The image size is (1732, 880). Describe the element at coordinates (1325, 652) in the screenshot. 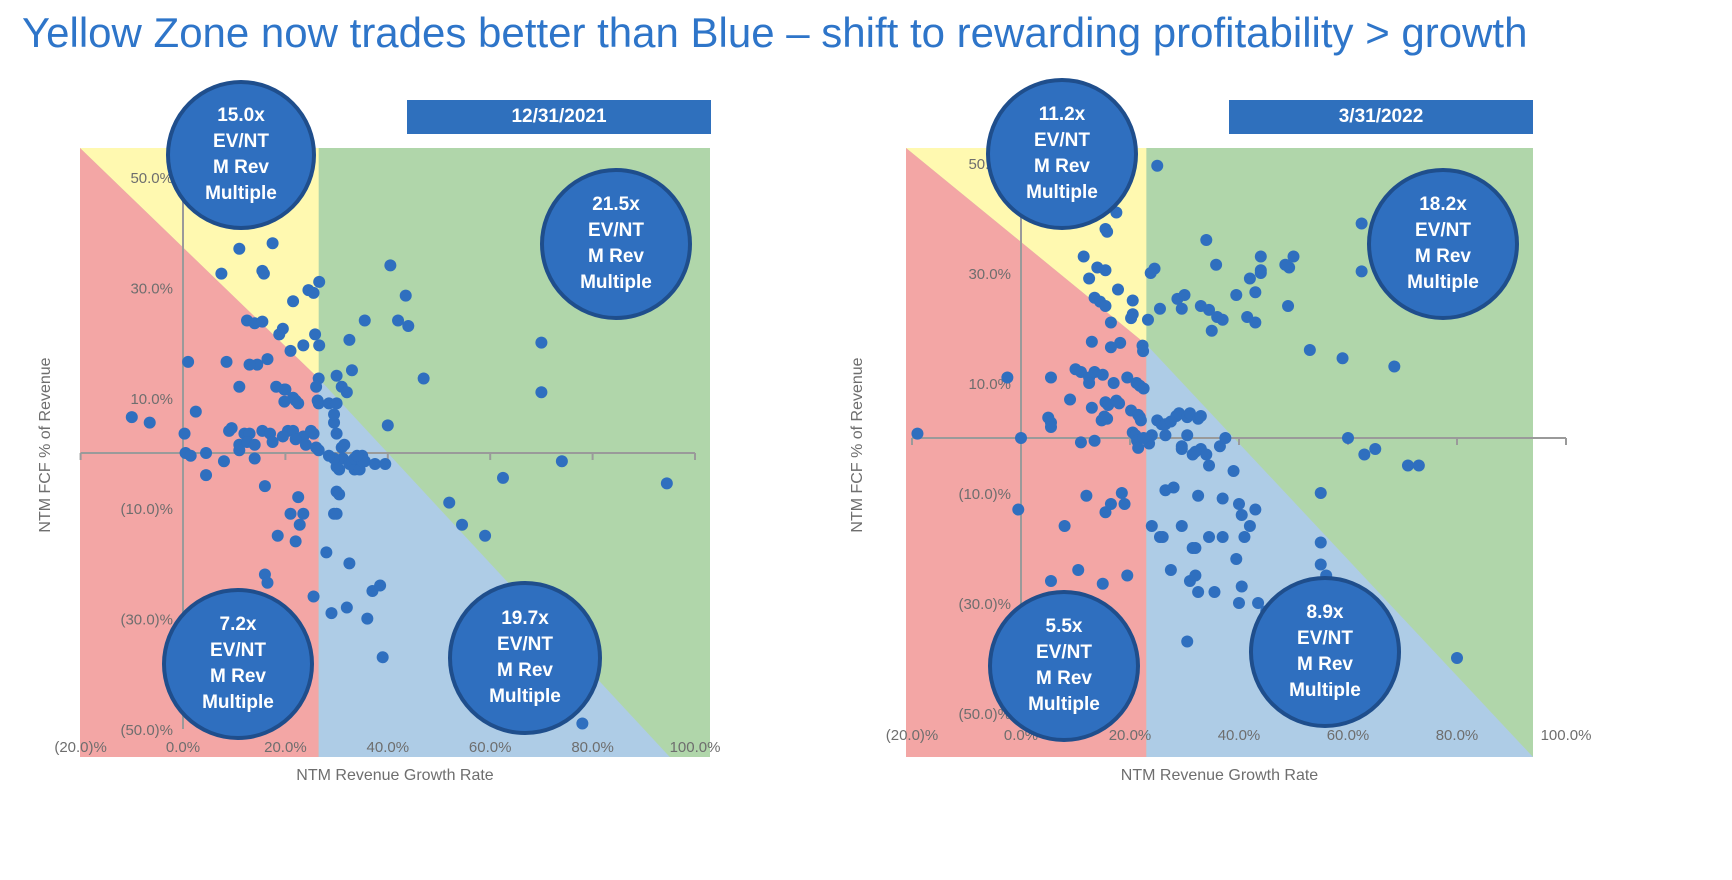

I see `zone-bubble-blue-2022: 8.9x EV/NT M Rev Multiple` at that location.